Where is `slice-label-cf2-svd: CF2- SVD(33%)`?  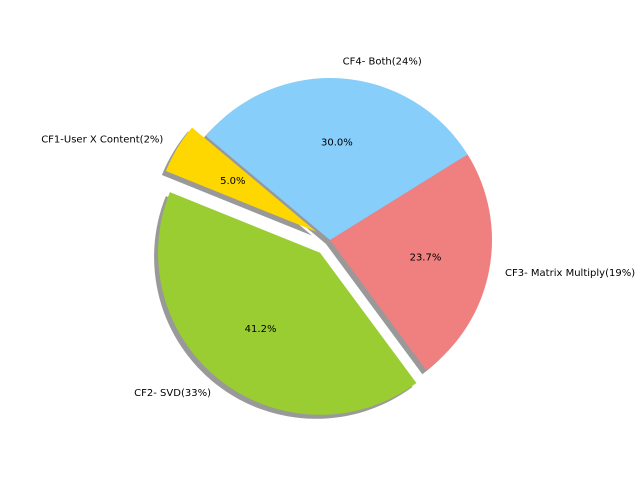 slice-label-cf2-svd: CF2- SVD(33%) is located at coordinates (172, 393).